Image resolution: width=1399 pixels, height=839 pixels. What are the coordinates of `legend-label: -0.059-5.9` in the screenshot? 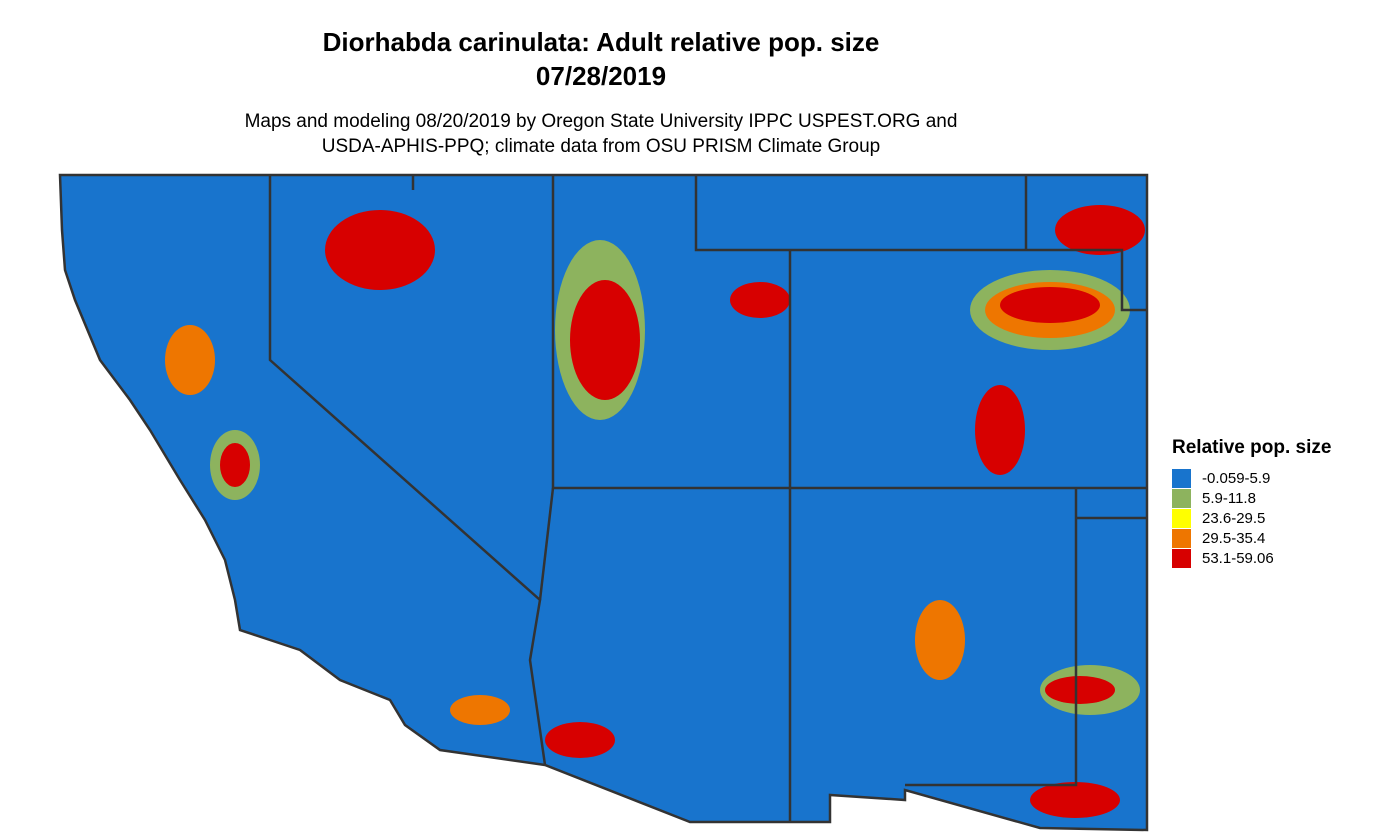 It's located at (1236, 478).